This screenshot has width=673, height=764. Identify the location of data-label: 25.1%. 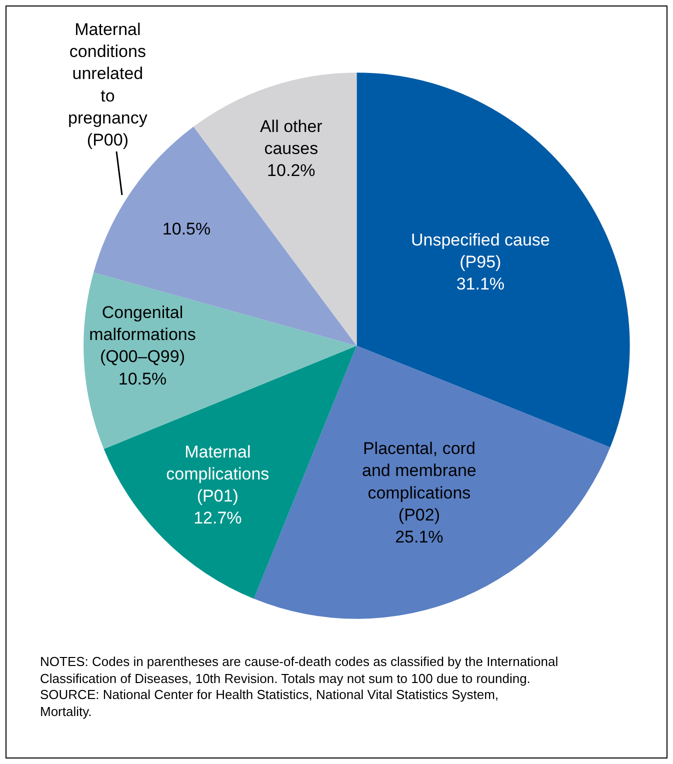
(419, 537).